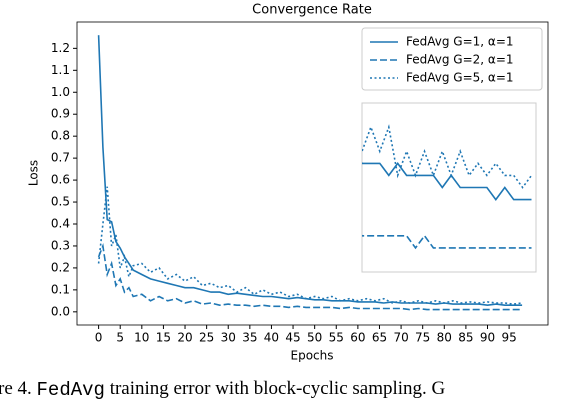 The image size is (578, 402). Describe the element at coordinates (271, 338) in the screenshot. I see `x-tick-label: 40` at that location.